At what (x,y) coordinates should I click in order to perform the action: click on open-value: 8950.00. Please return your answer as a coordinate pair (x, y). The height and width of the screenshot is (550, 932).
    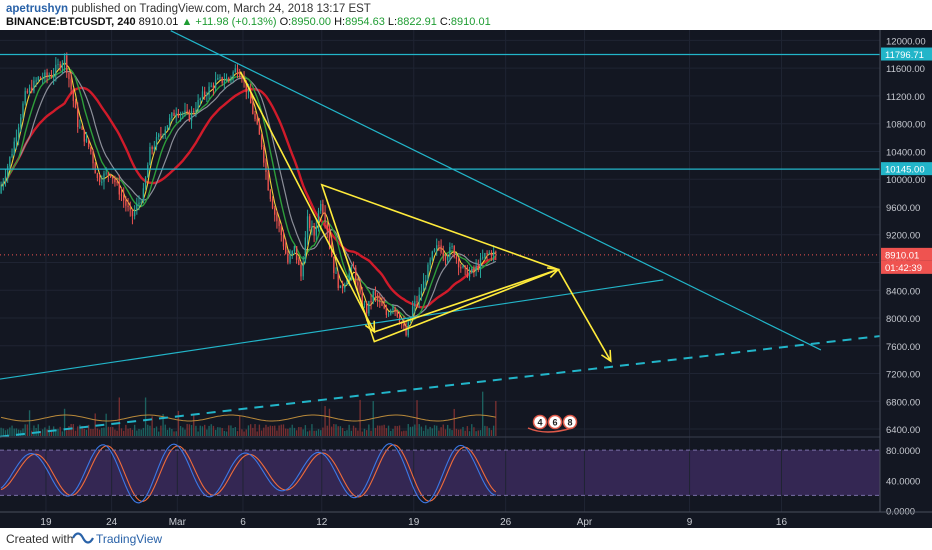
    Looking at the image, I should click on (311, 22).